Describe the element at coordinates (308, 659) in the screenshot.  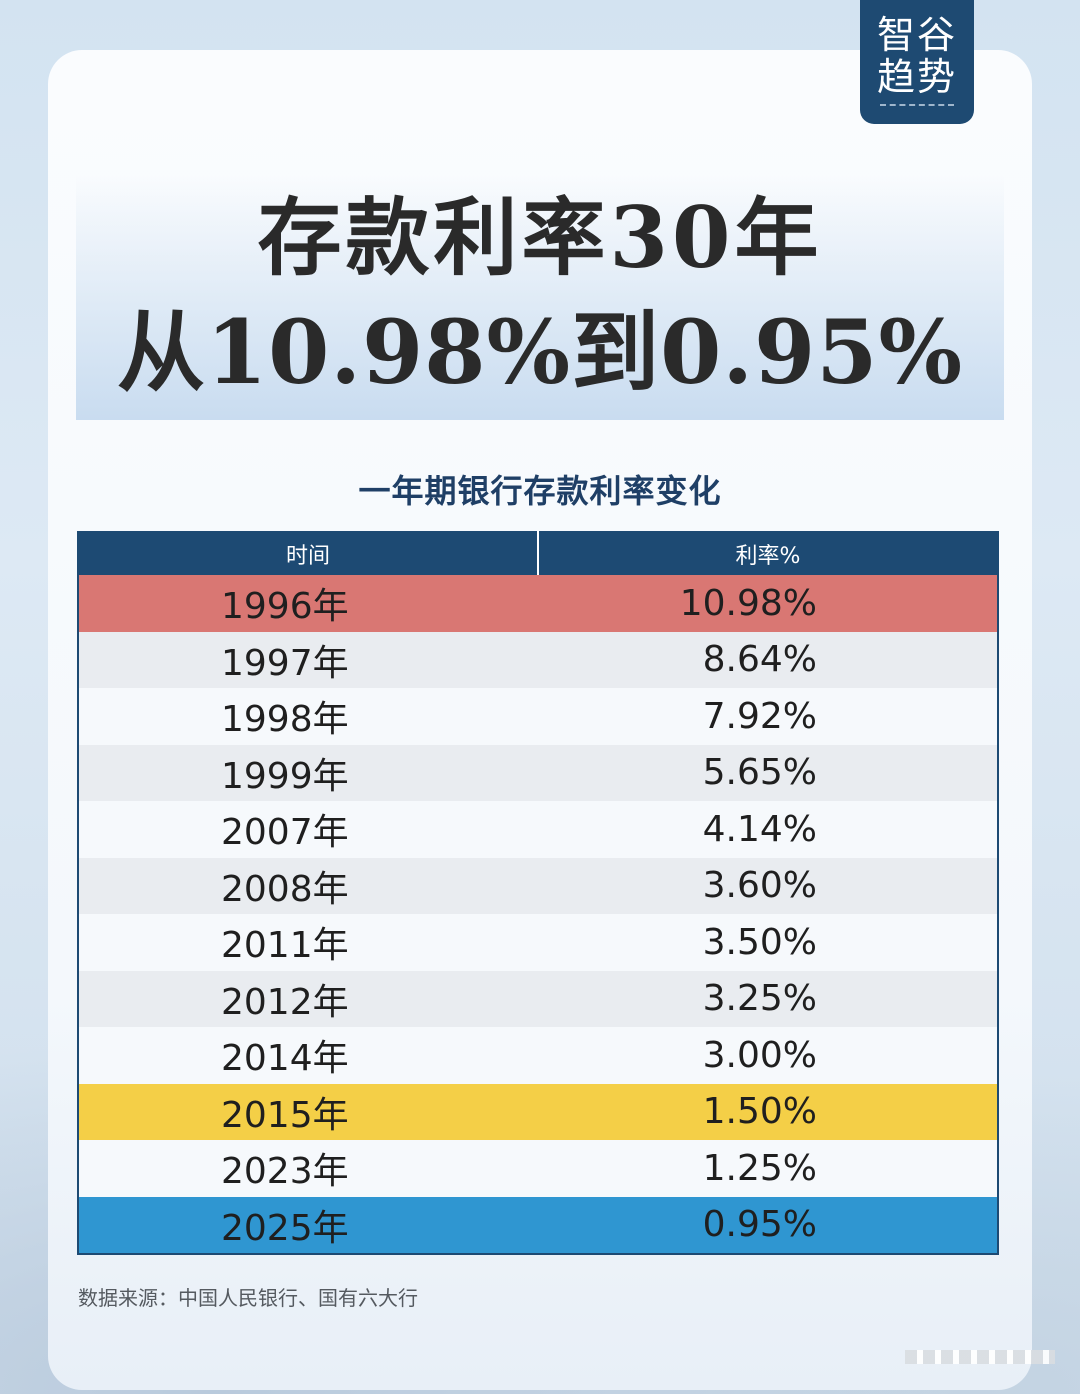
I see `year-cell: 1997年` at that location.